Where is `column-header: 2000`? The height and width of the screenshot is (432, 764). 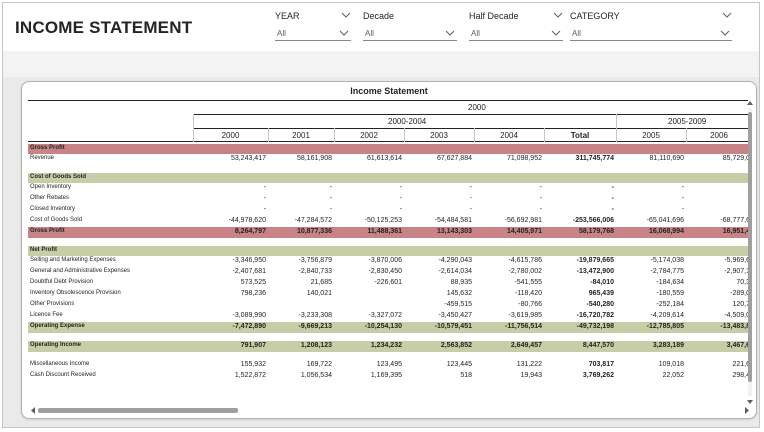
column-header: 2000 is located at coordinates (230, 135).